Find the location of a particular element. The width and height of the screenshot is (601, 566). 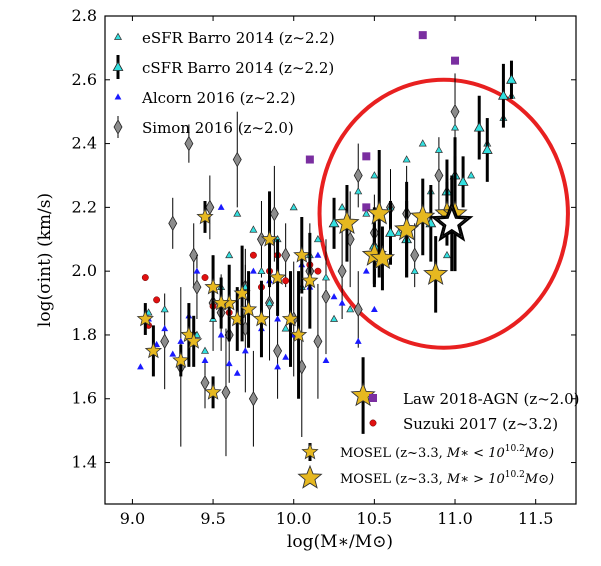

legend-suzuki-marker is located at coordinates (373, 423).